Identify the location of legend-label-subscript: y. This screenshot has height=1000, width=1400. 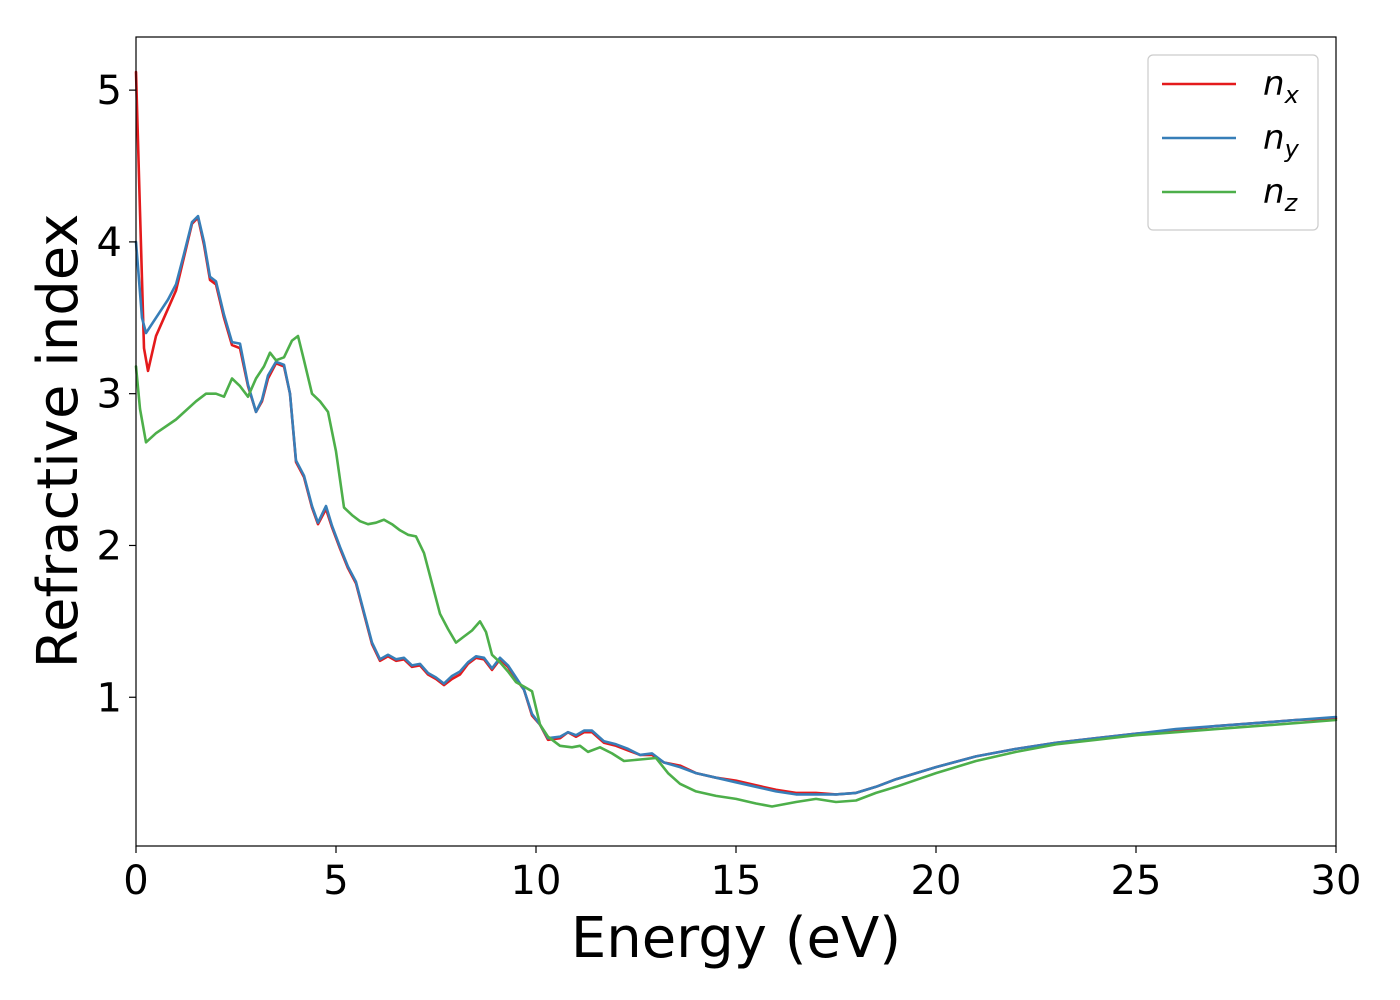
(1292, 149).